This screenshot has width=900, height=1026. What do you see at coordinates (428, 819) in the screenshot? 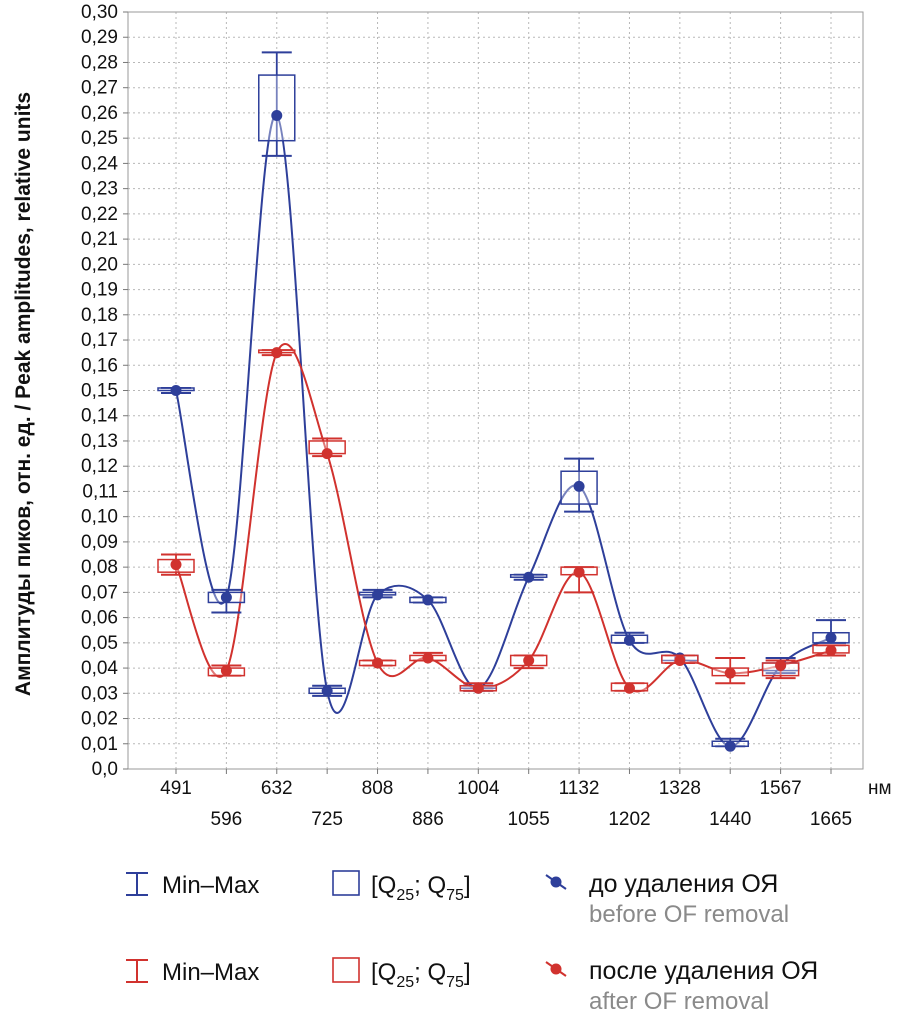
I see `x-tick-label: 886` at bounding box center [428, 819].